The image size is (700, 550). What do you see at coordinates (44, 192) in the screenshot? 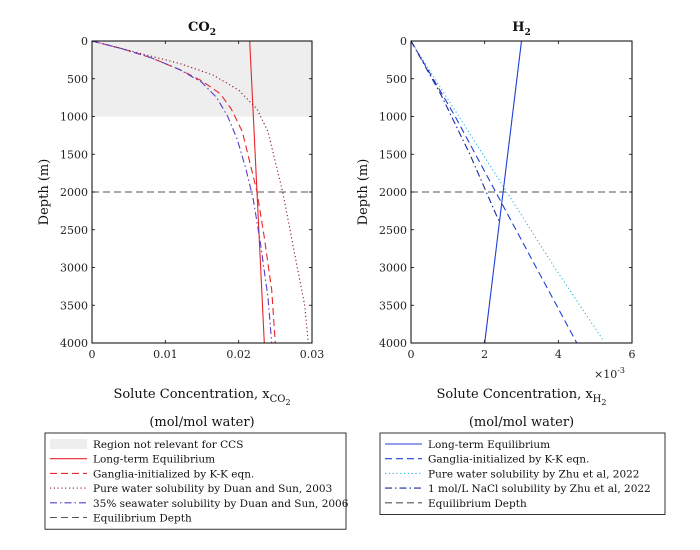
I see `co2-ylabel: Depth (m)` at bounding box center [44, 192].